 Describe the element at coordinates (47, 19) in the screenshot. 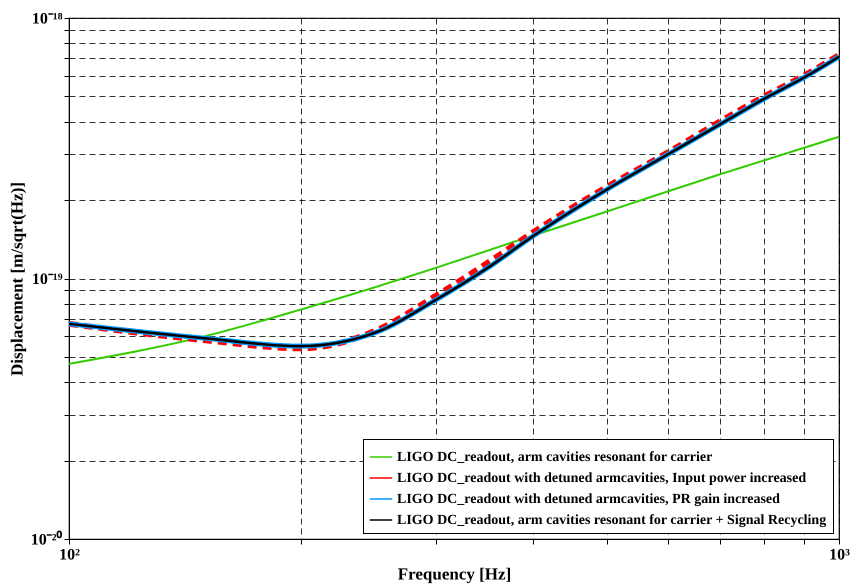

I see `y-tick-label: 10⁻¹⁸` at that location.